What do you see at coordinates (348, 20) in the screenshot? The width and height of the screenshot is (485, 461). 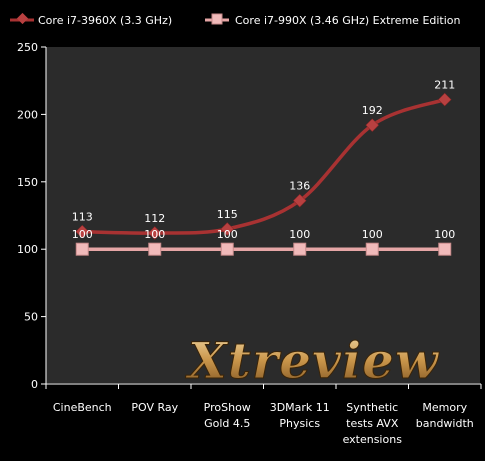 I see `legend-label-series-2: Core i7-990X (3.46 GHz) Extreme Edition` at bounding box center [348, 20].